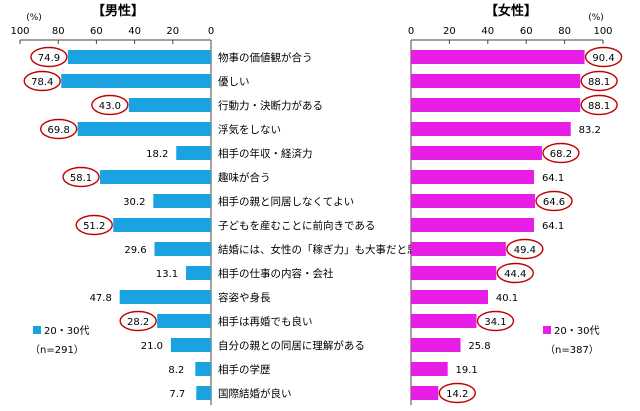 This screenshot has width=640, height=411. Describe the element at coordinates (157, 154) in the screenshot. I see `male-value-label: 18.2` at that location.